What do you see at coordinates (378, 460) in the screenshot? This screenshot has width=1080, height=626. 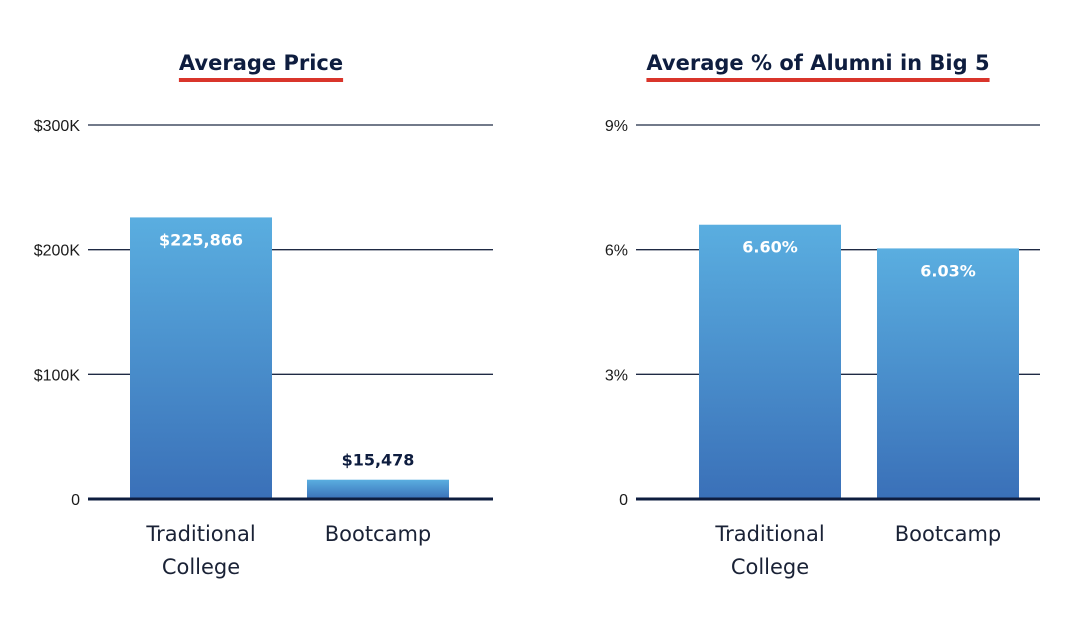 I see `data-label: $15,478` at bounding box center [378, 460].